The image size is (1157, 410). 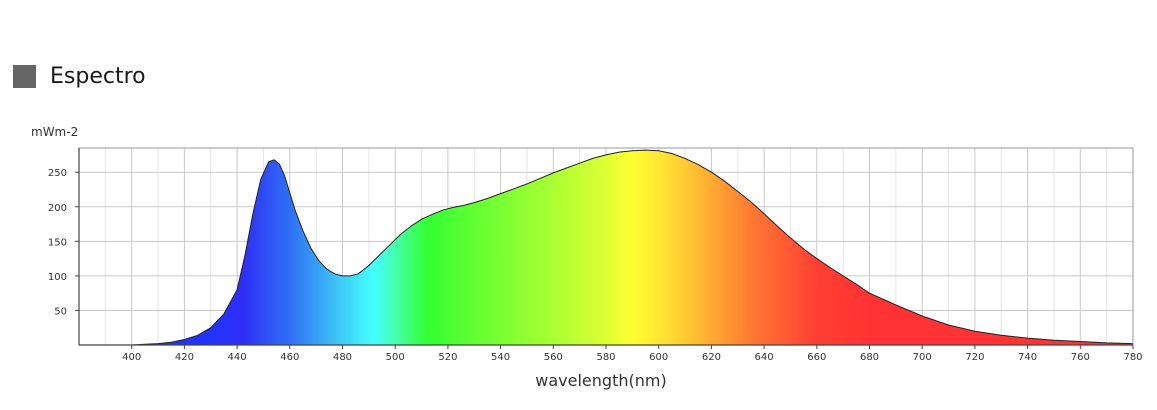 I want to click on x-tick-label: 420, so click(x=184, y=357).